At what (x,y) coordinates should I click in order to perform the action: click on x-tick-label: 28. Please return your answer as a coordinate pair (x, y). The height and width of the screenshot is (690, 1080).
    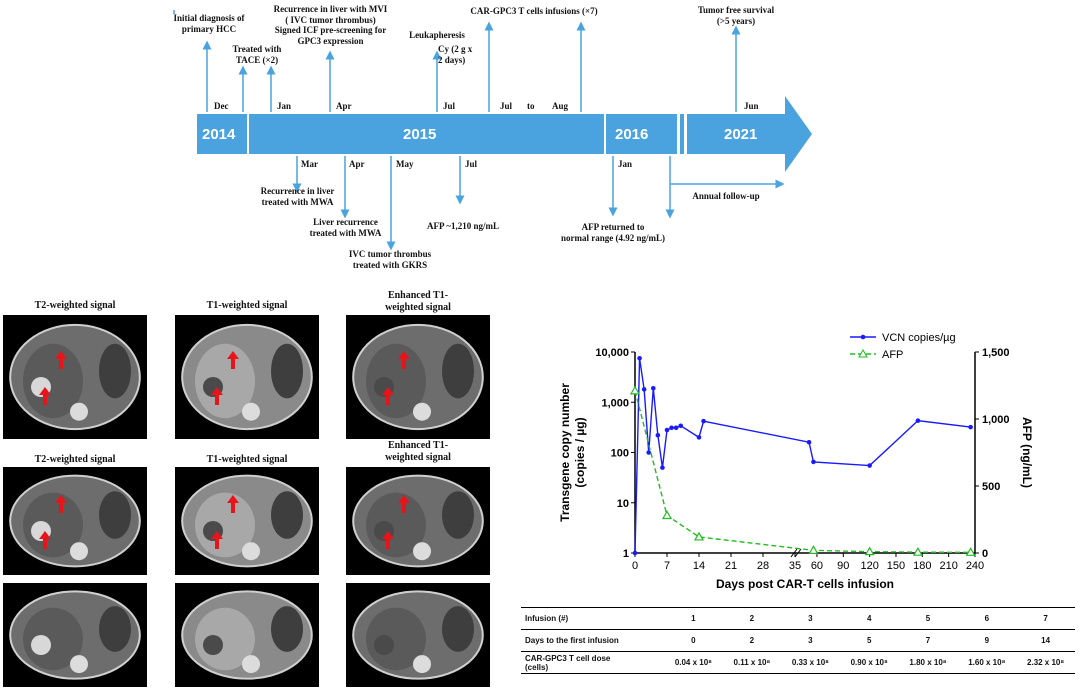
    Looking at the image, I should click on (763, 566).